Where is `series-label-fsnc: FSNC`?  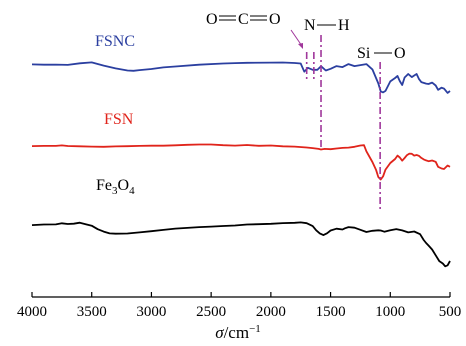
series-label-fsnc: FSNC is located at coordinates (115, 41).